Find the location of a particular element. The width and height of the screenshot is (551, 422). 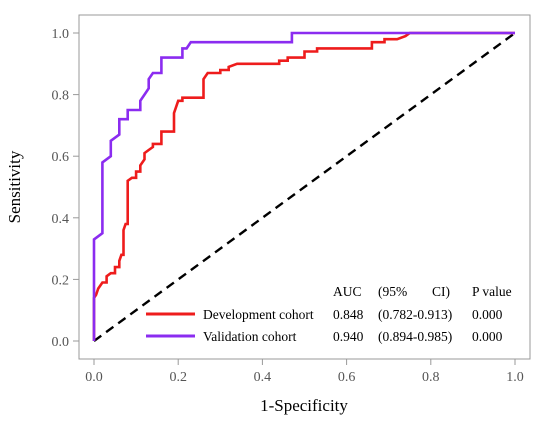

y-axis-ticks: 0.0 0.2 0.4 0.6 0.8 1.0 is located at coordinates (65, 188).